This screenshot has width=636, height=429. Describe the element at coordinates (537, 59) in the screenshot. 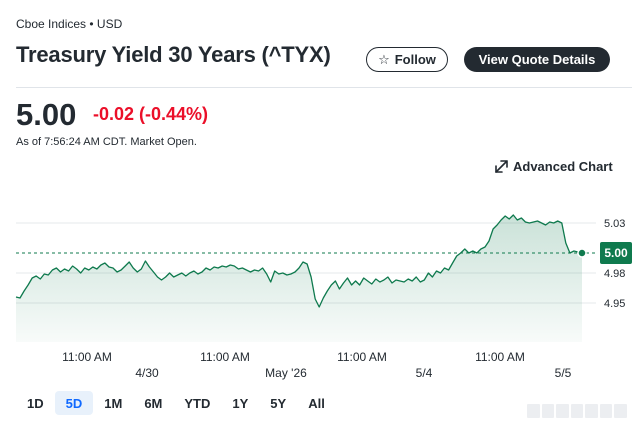

I see `view-quote-details-button: View Quote Details` at that location.